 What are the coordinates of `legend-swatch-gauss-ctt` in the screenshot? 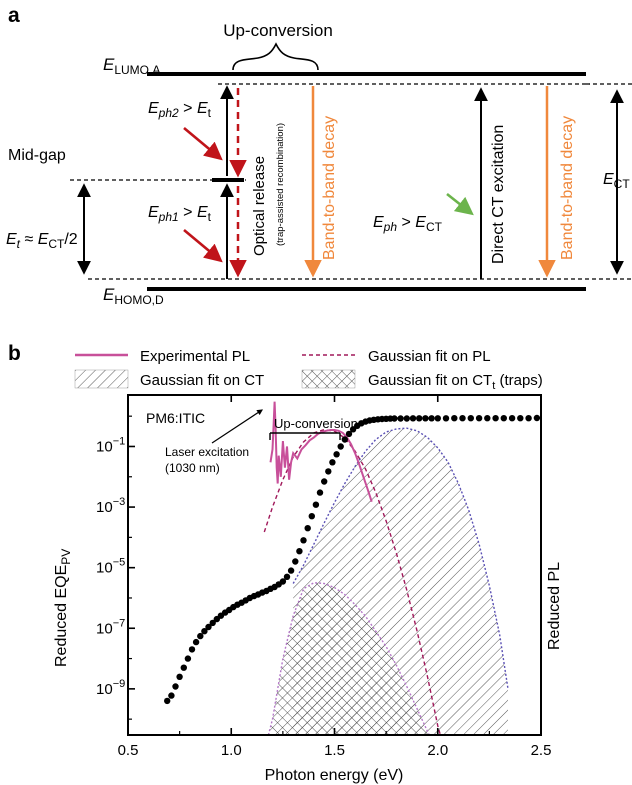 It's located at (328, 379).